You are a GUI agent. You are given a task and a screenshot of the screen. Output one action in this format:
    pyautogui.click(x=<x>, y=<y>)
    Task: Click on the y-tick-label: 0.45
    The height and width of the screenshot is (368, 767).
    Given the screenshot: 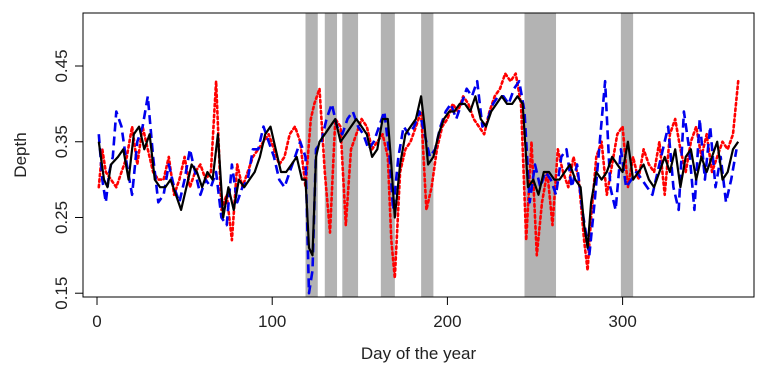 What is the action you would take?
    pyautogui.click(x=61, y=65)
    